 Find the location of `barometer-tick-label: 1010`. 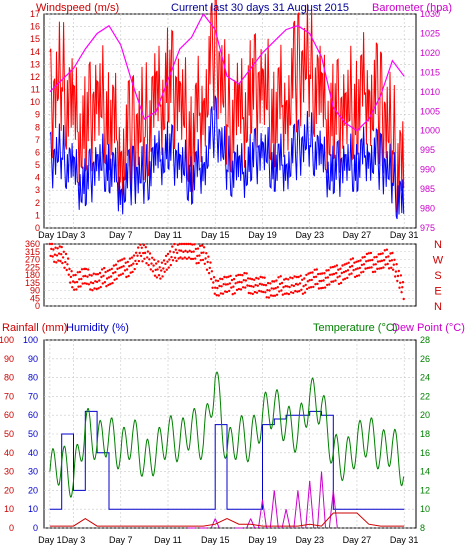

barometer-tick-label: 1010 is located at coordinates (430, 92).